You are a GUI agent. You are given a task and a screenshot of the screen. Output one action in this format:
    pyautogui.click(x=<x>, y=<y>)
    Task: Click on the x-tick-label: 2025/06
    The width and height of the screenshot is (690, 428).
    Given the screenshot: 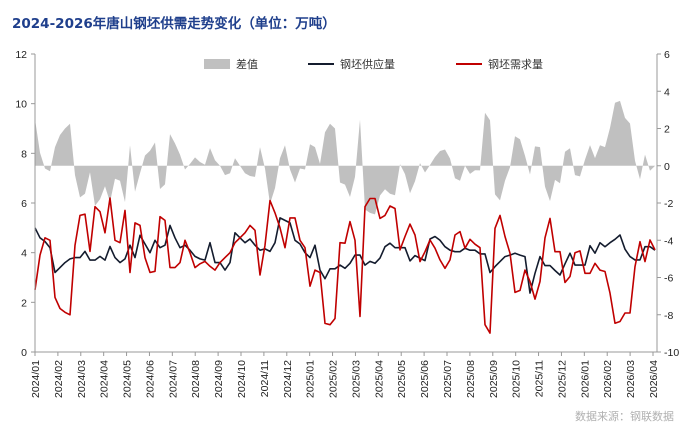 What is the action you would take?
    pyautogui.click(x=425, y=379)
    